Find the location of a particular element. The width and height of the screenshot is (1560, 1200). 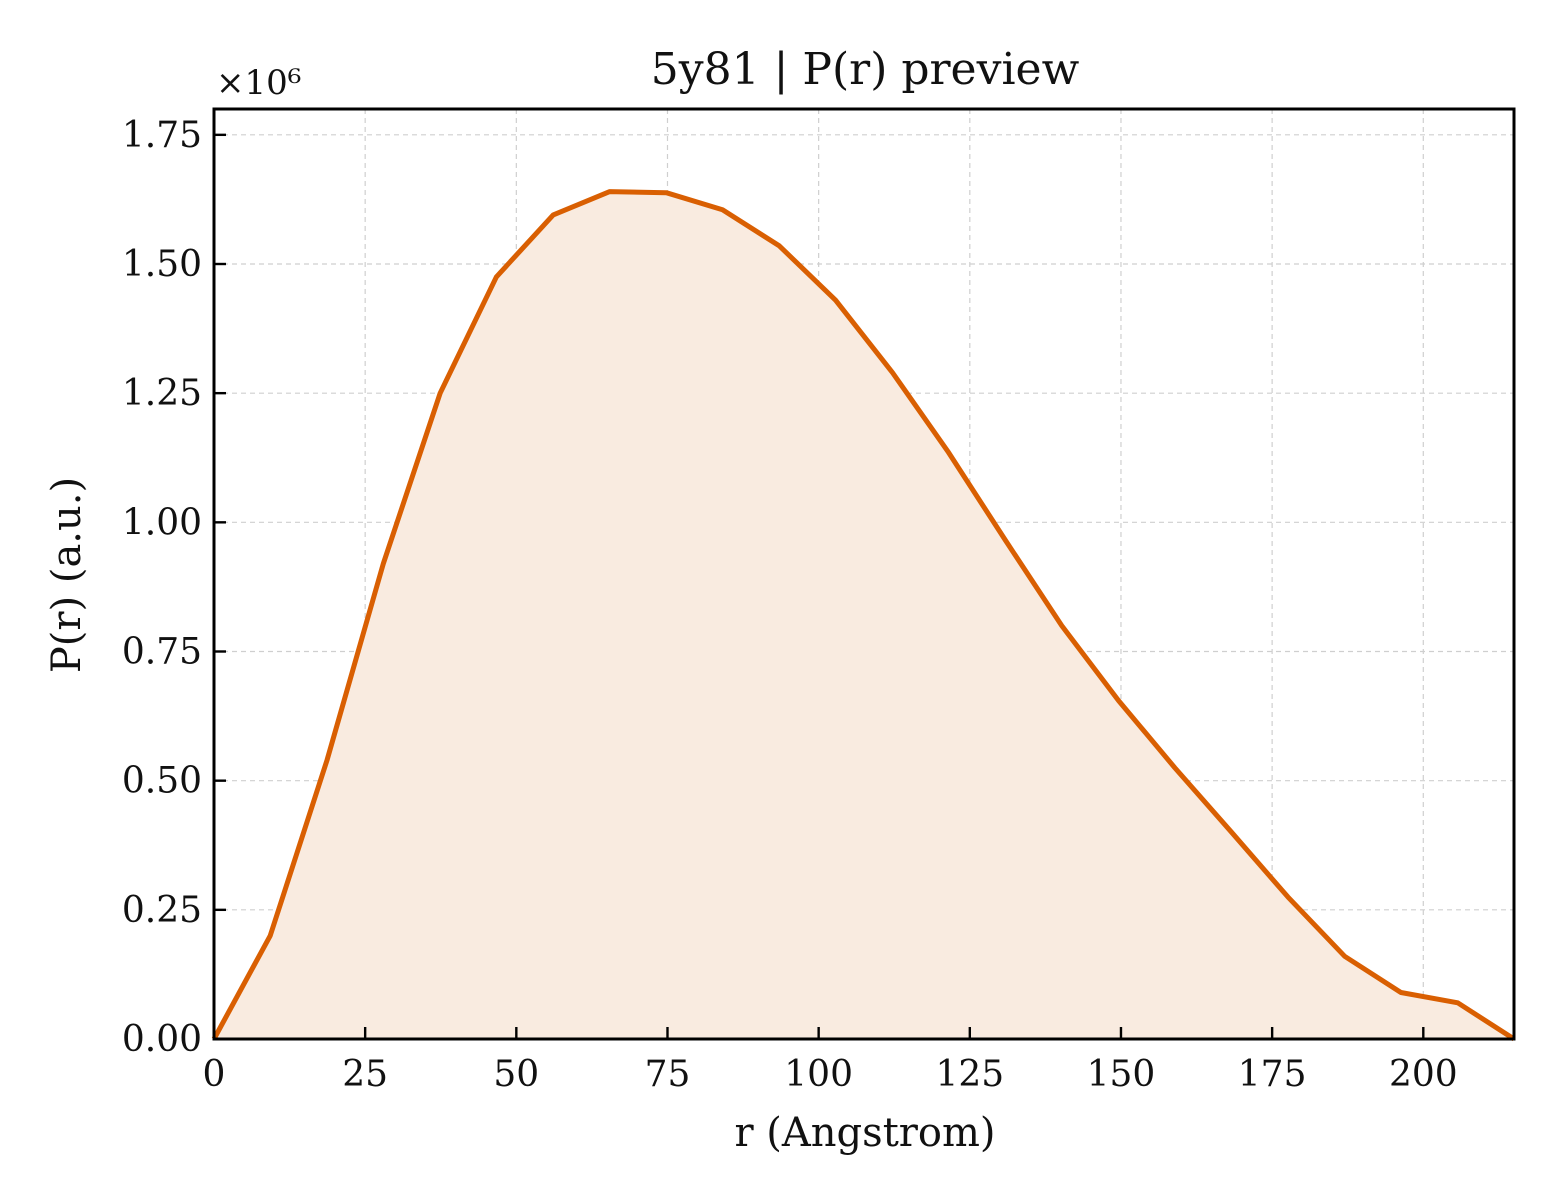

x-axis-label: r (Angstrom) is located at coordinates (864, 1133).